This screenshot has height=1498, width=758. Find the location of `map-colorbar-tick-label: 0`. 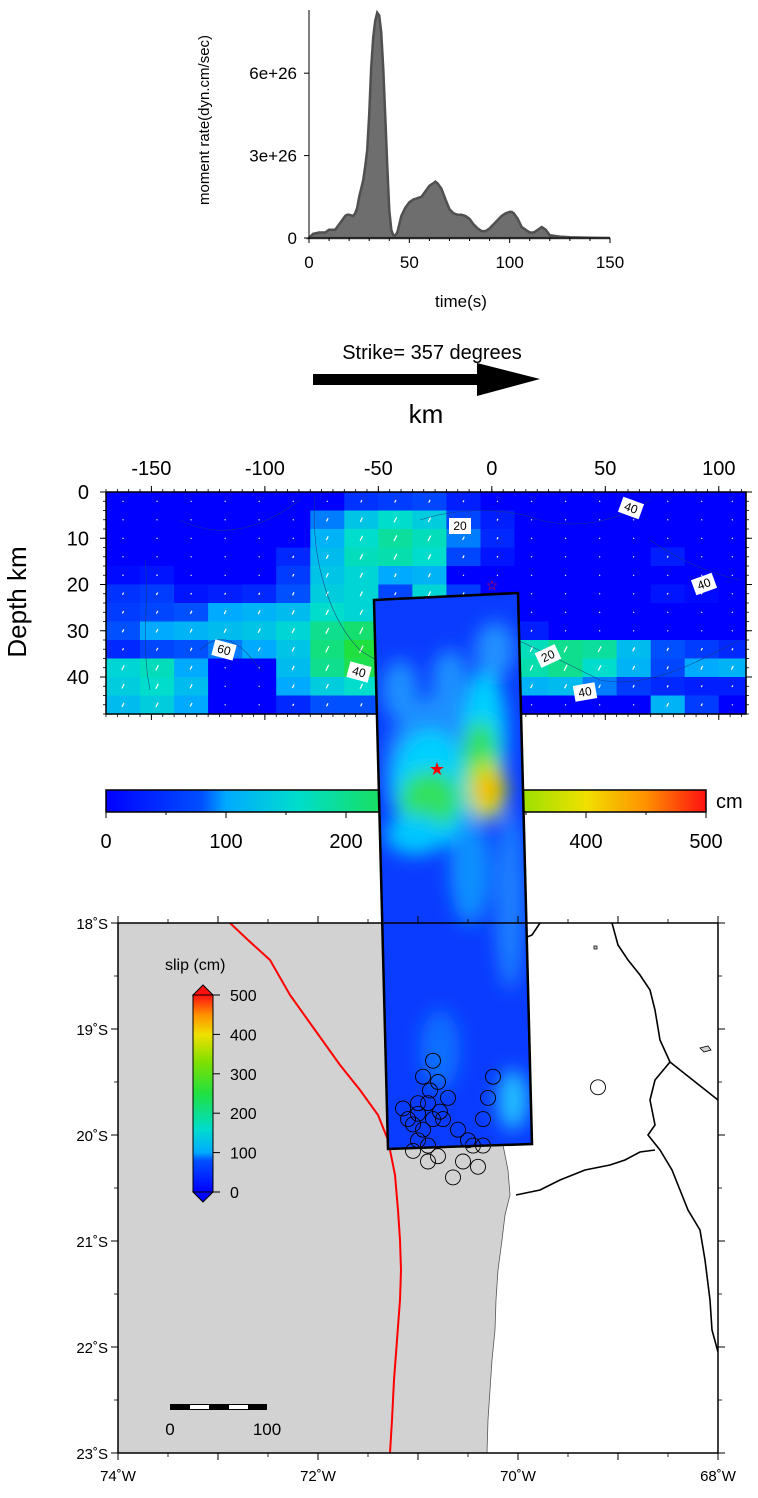

map-colorbar-tick-label: 0 is located at coordinates (234, 1193).